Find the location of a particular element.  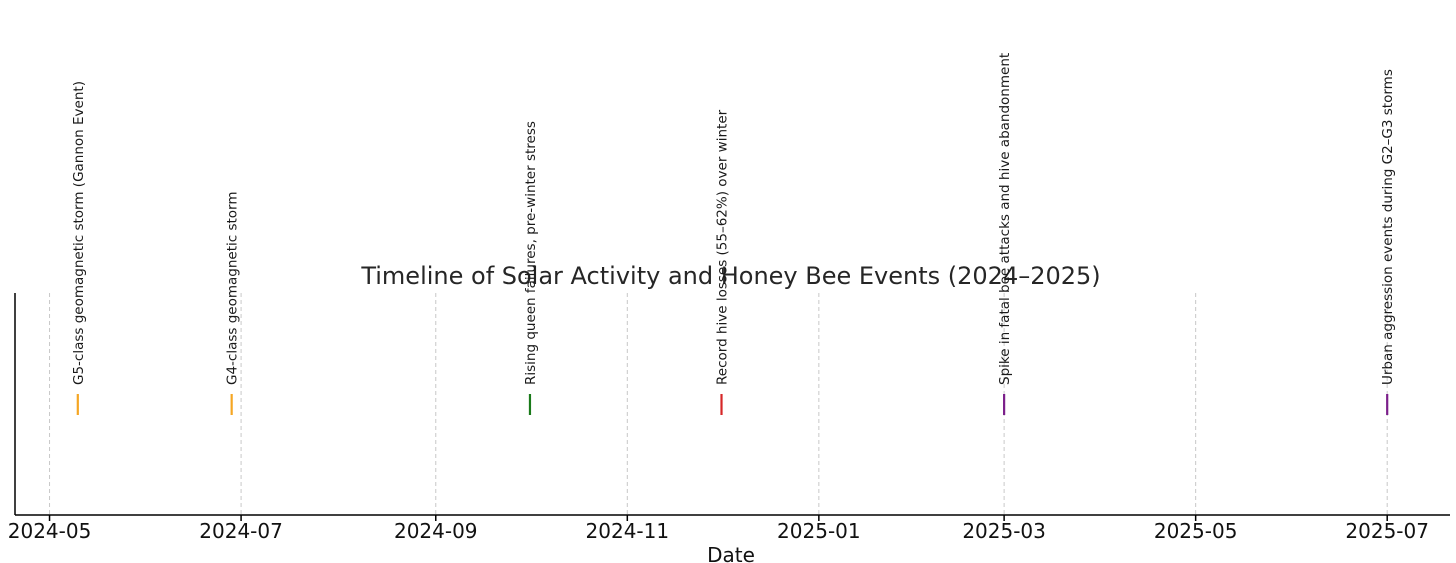

x-tick-label-0: 2024-05 is located at coordinates (50, 531).